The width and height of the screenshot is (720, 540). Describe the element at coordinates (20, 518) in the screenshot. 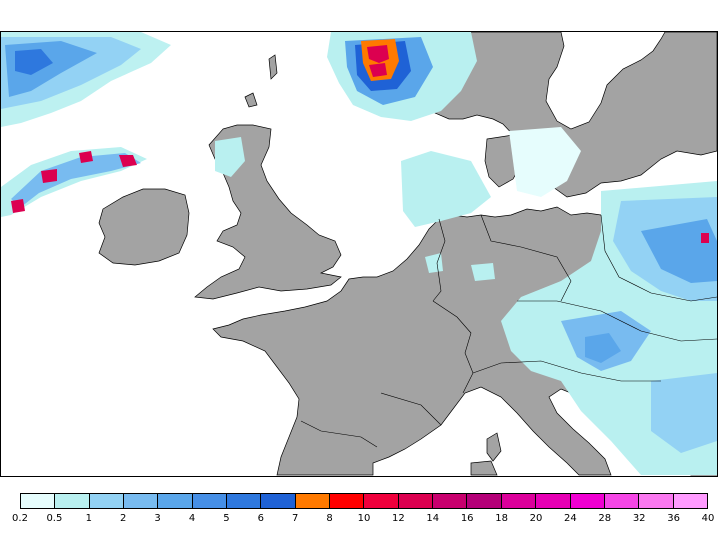

I see `legend-tick-label: 0.2` at that location.